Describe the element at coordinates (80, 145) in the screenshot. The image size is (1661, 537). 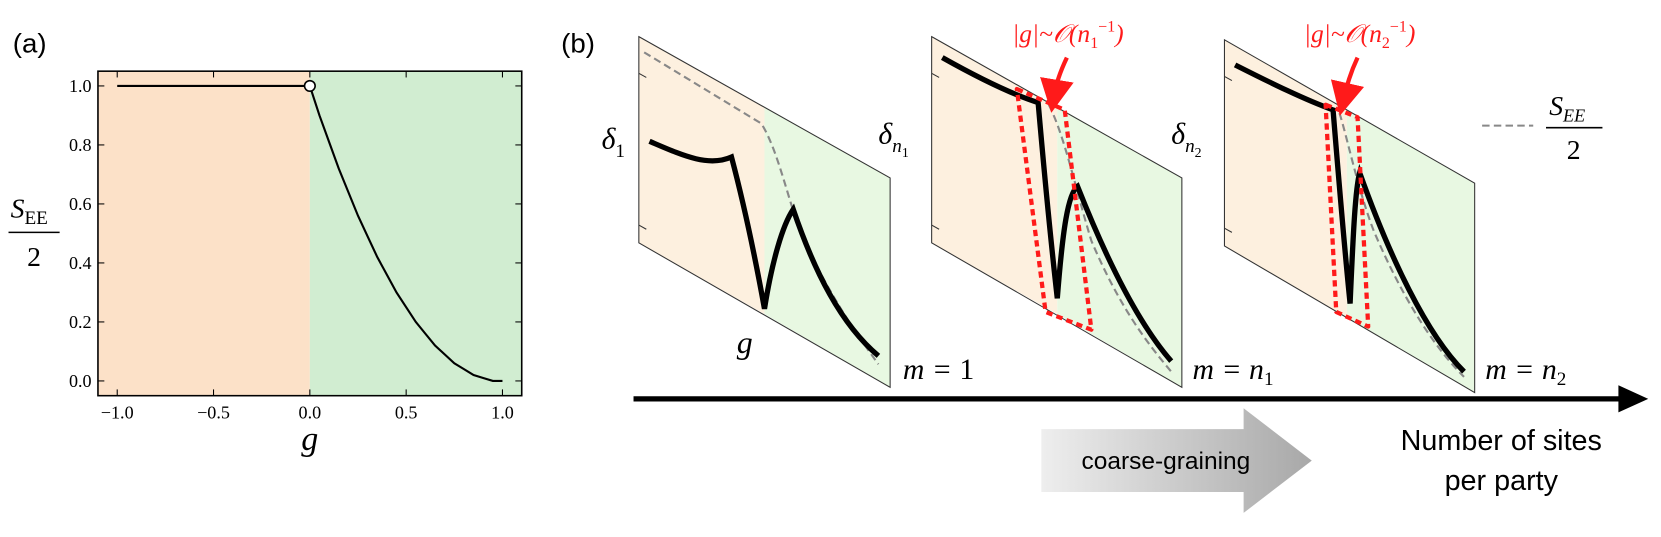
I see `y-tick-label: 0.8` at that location.